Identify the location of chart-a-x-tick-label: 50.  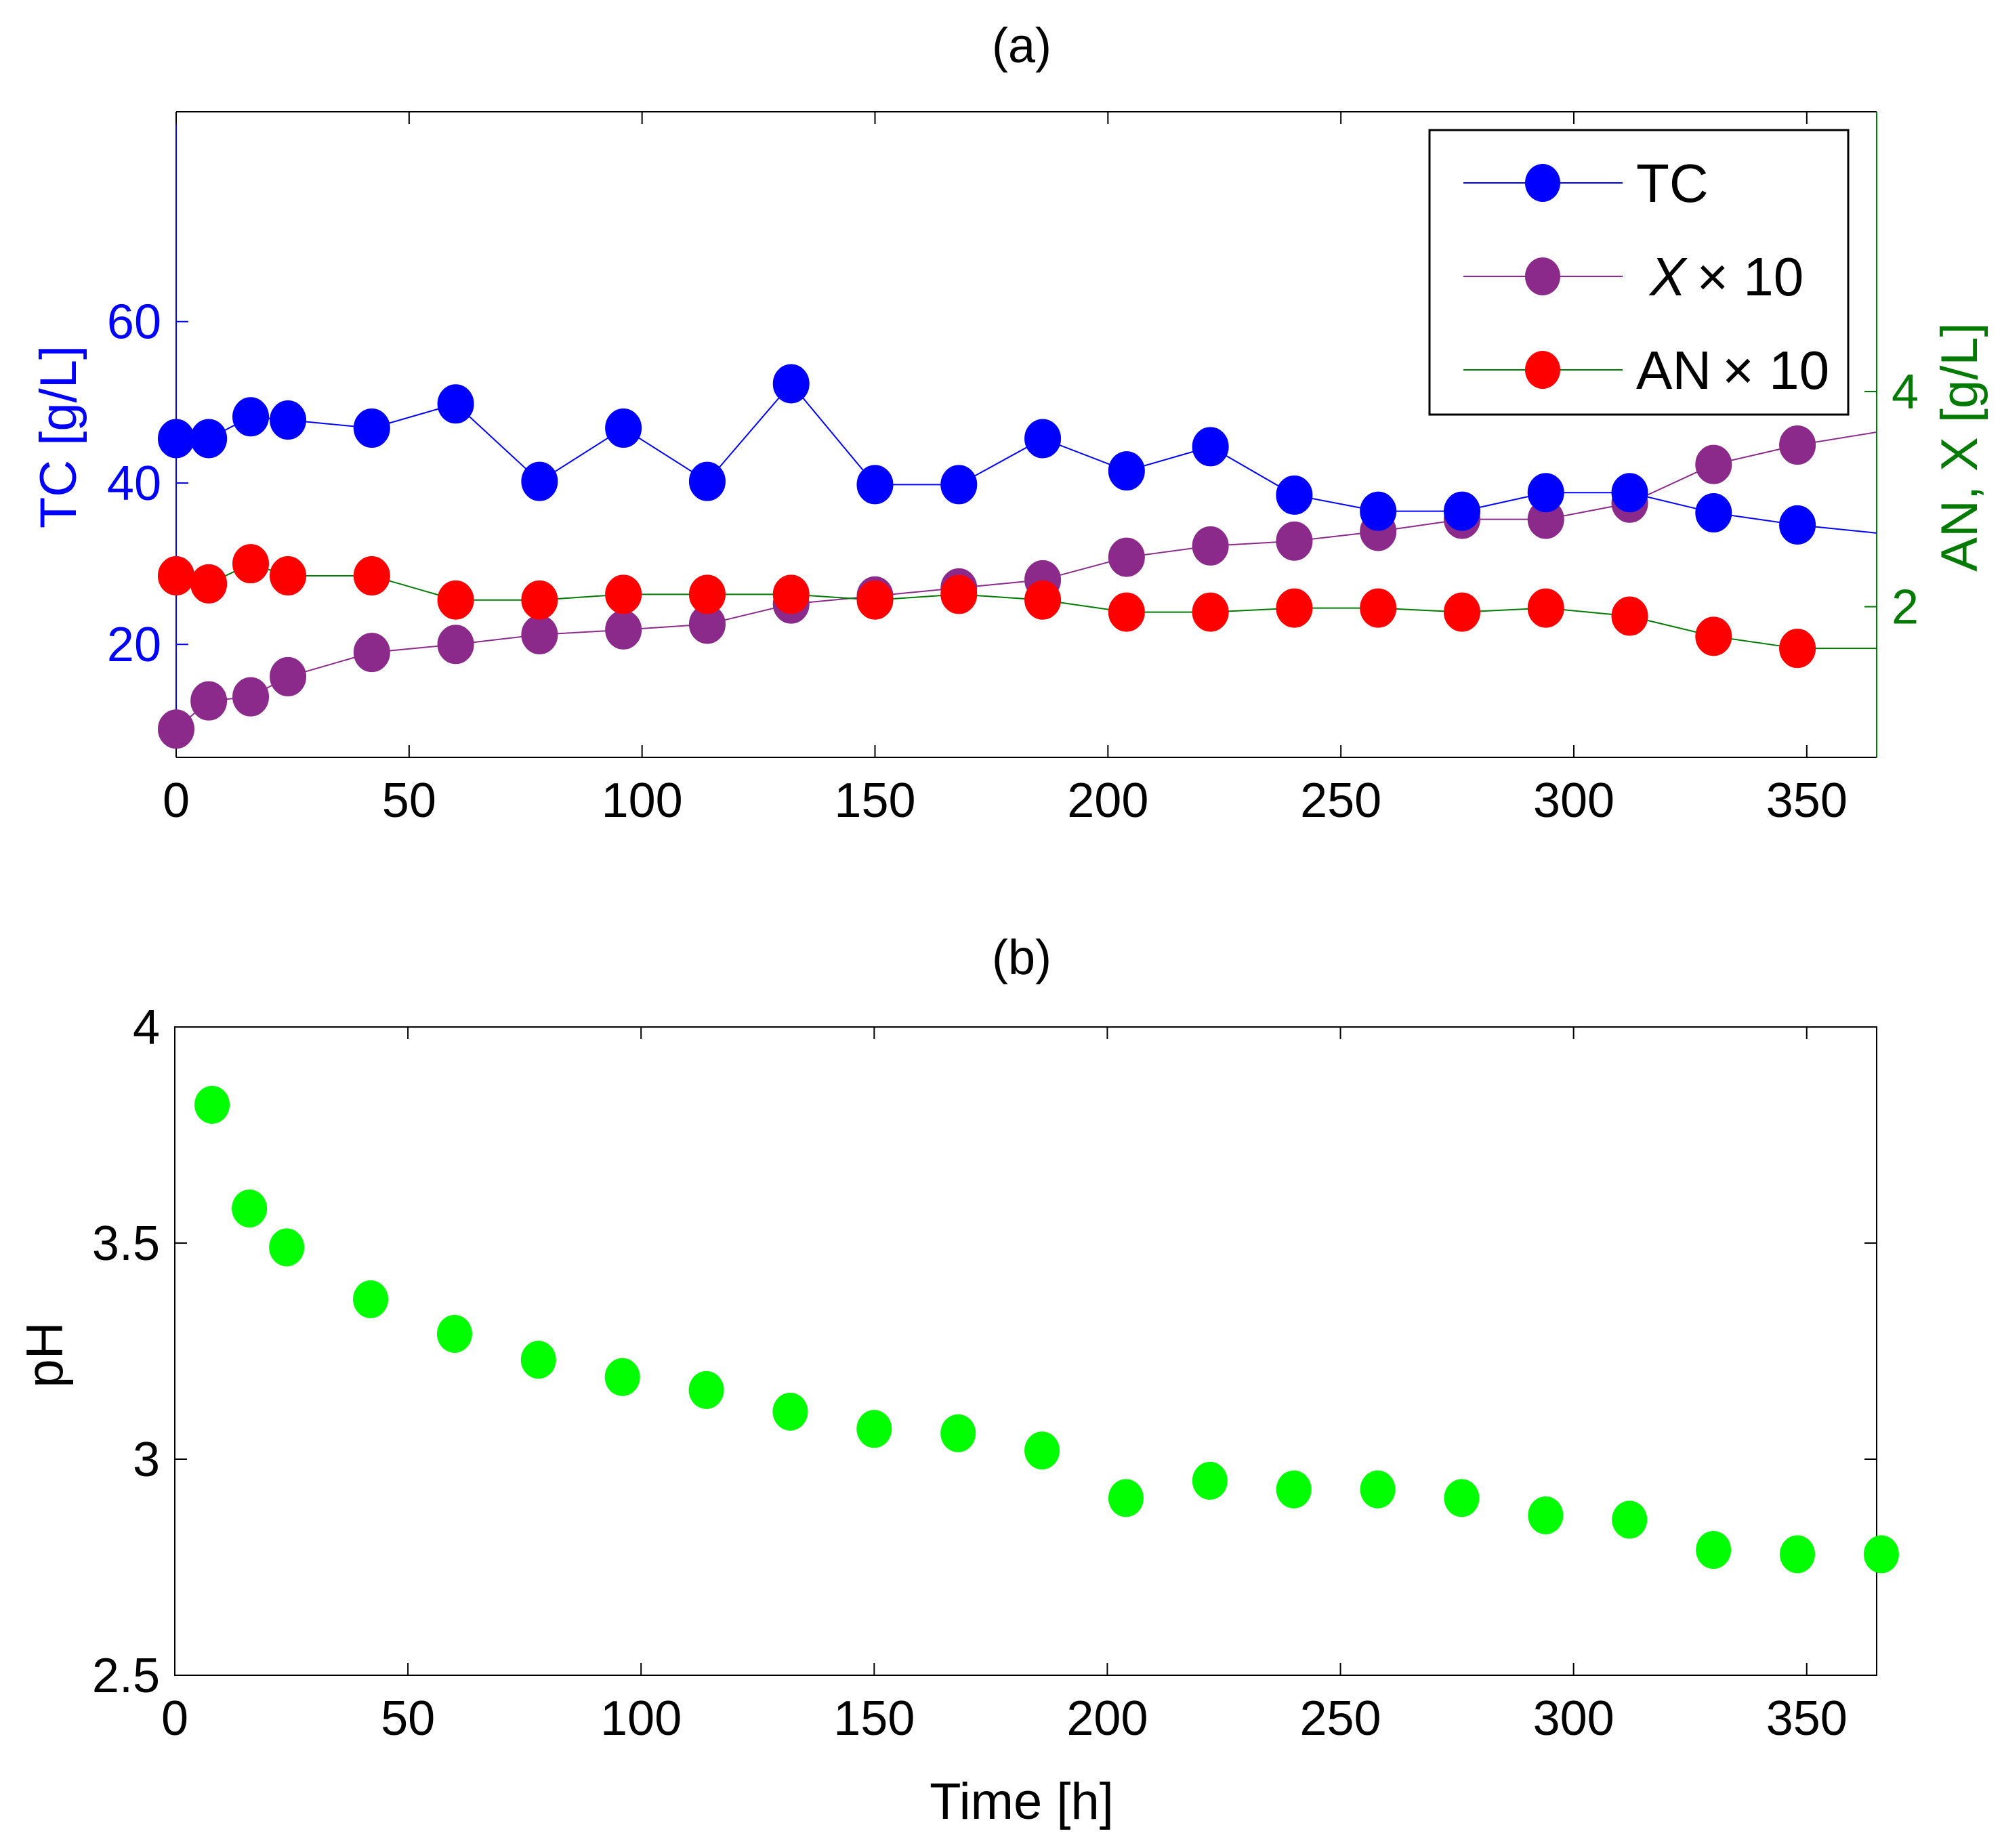
(409, 801).